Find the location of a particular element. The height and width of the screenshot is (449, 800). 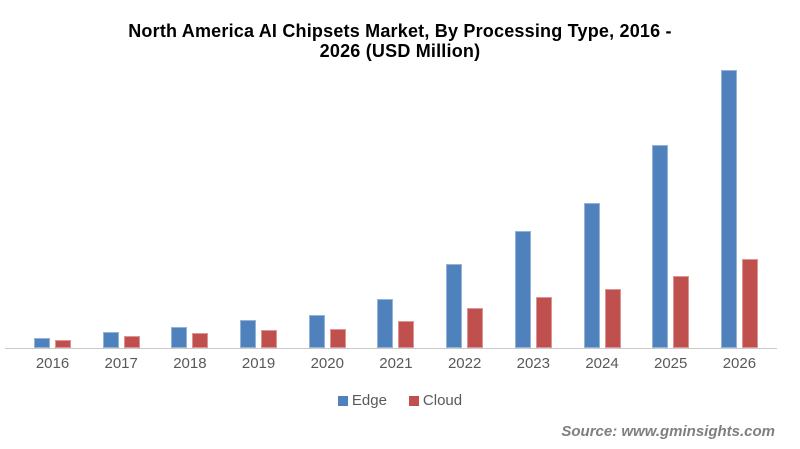

cloud-legend-swatch-icon is located at coordinates (413, 400).